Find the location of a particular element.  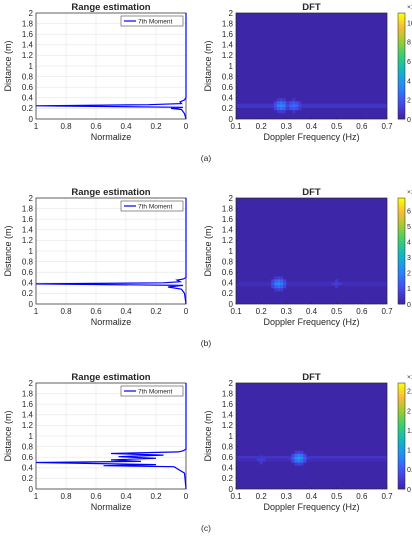

y-tick-label: 2 is located at coordinates (31, 13).